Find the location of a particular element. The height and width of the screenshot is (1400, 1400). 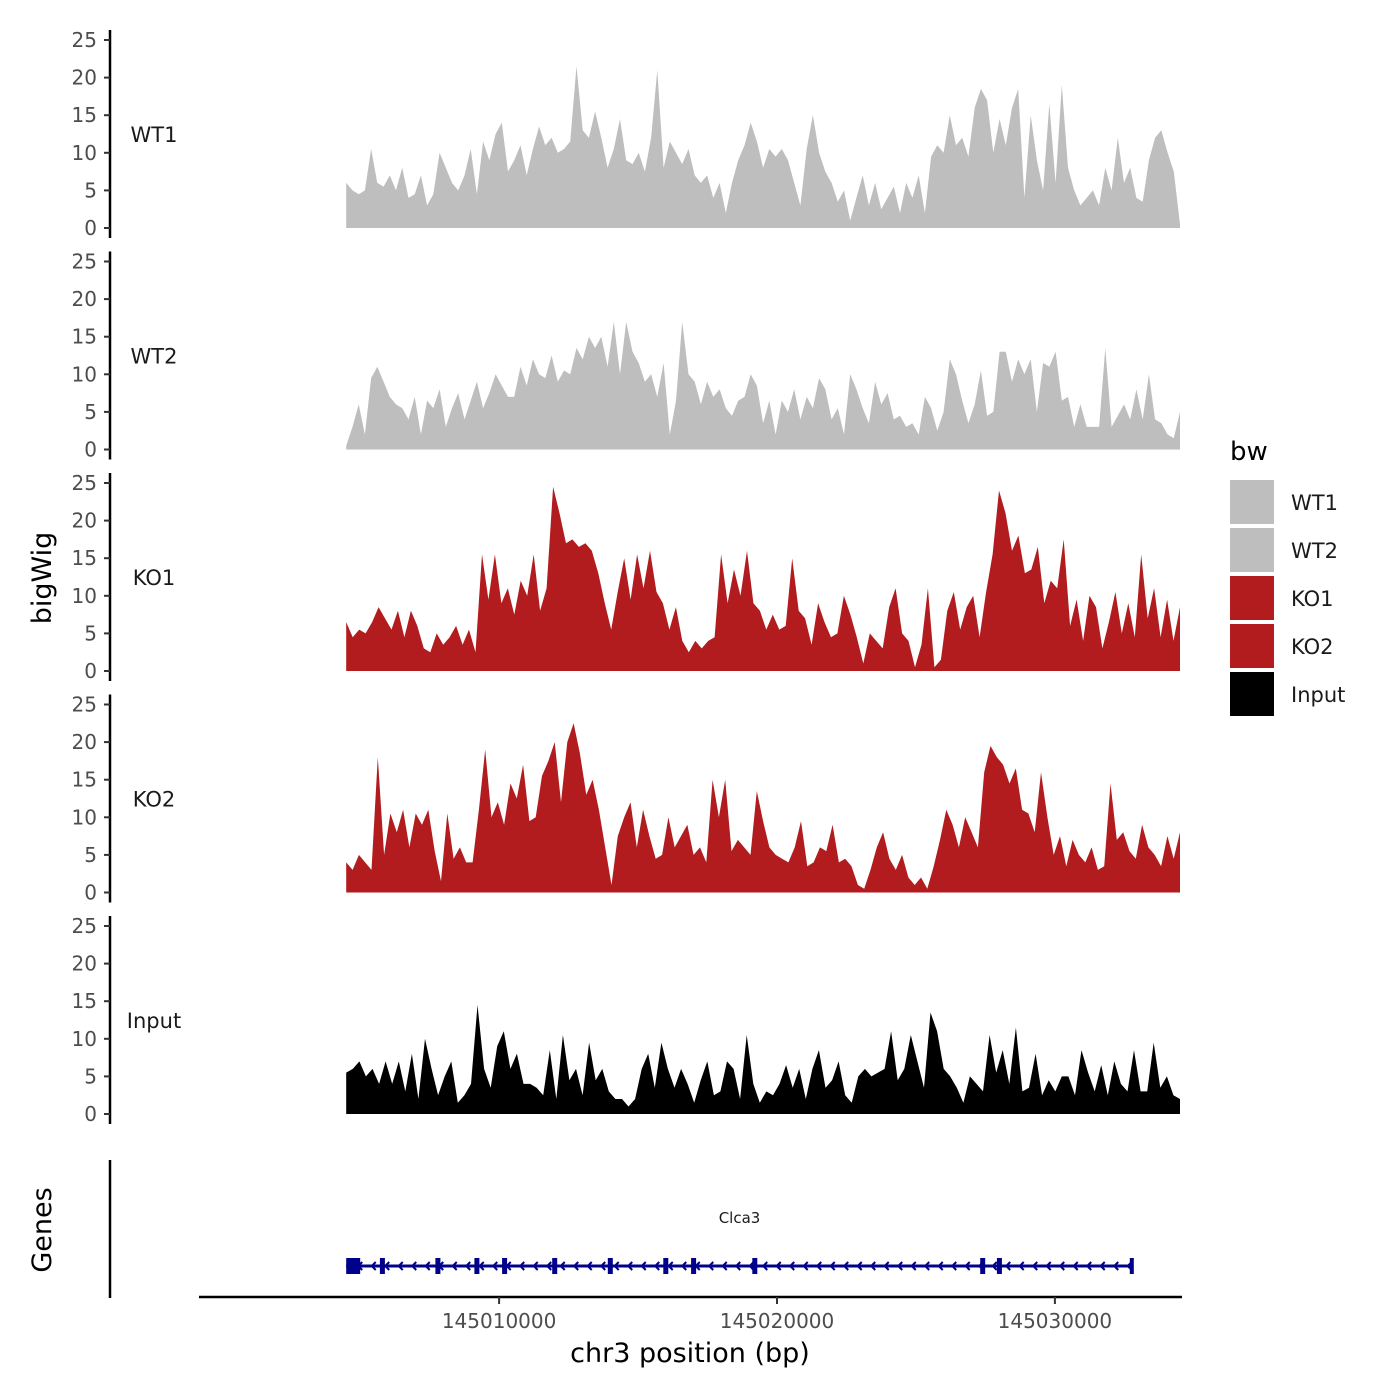

track-label-ko1: KO1 is located at coordinates (154, 578).